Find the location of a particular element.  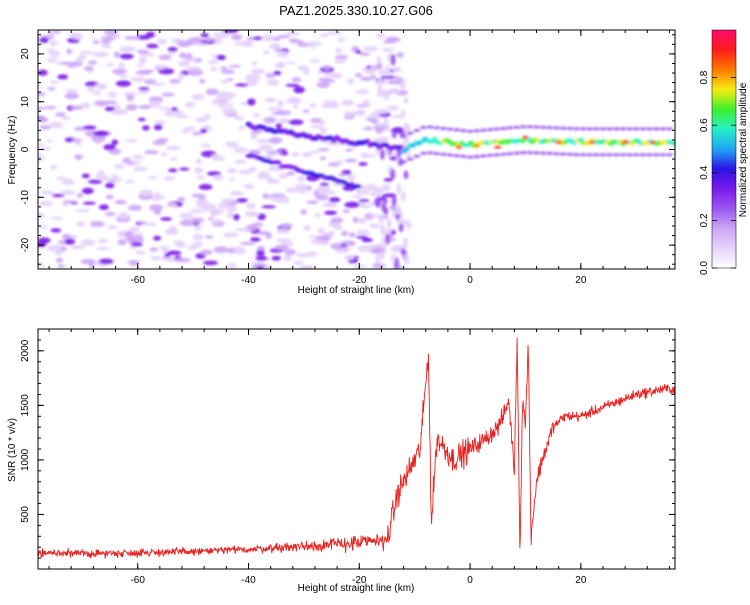

colorbar-tick-label: 0.2 is located at coordinates (704, 220).